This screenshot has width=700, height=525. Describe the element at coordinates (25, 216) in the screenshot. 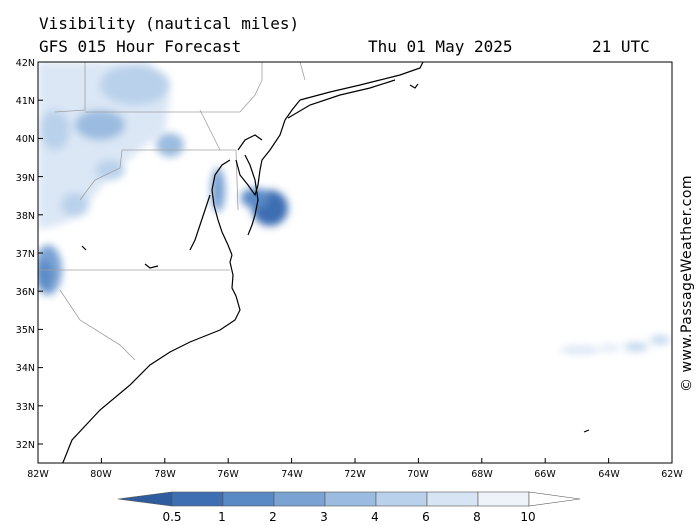

I see `lat-label: 38N` at that location.